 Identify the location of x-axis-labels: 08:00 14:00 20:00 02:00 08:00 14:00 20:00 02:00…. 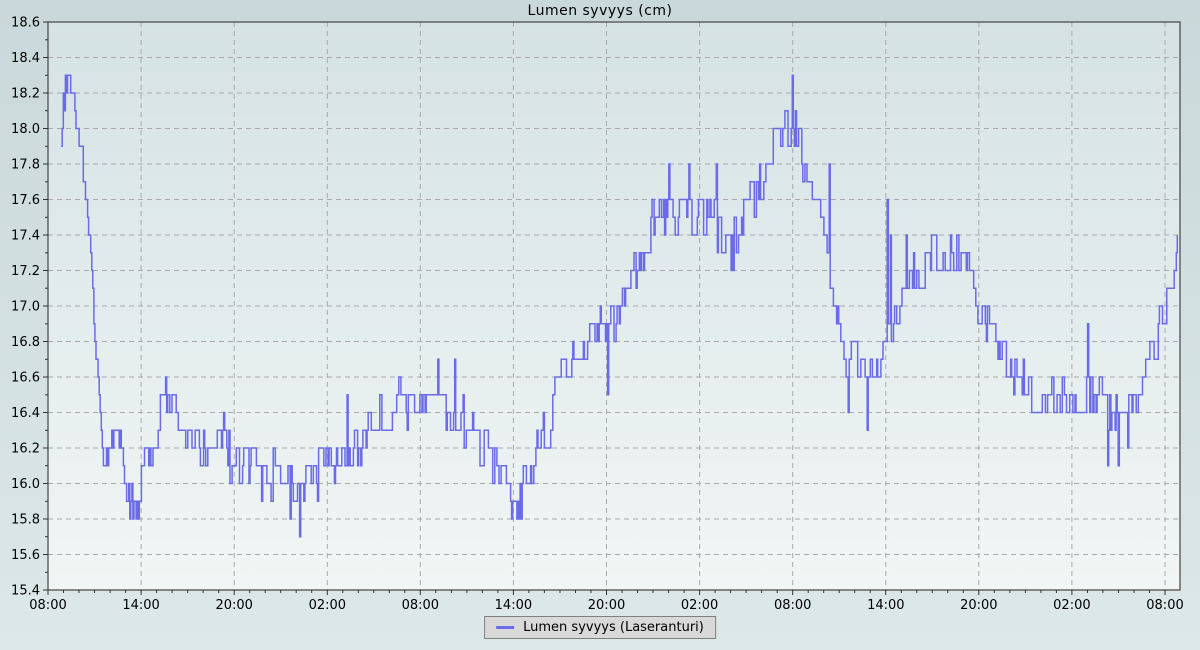
(606, 605).